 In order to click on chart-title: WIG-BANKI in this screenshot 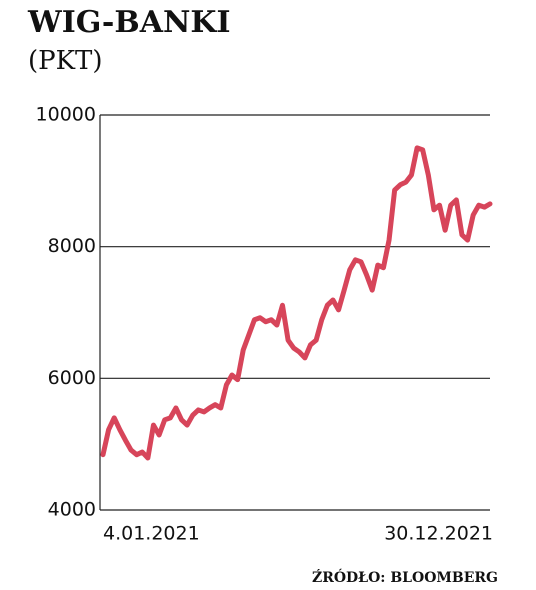, I will do `click(129, 22)`.